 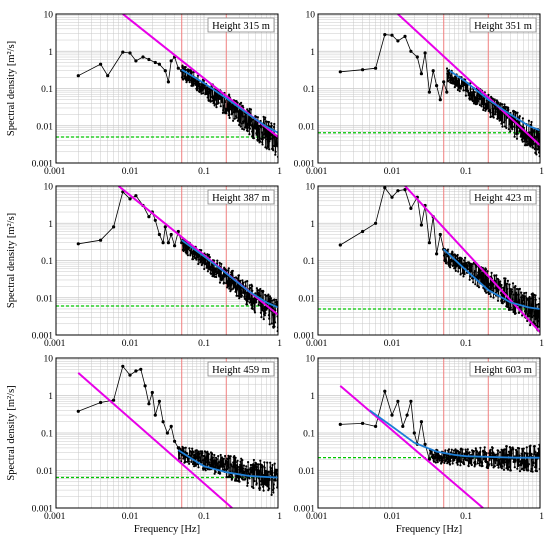 I want to click on y-tick-label: 0.01, so click(x=306, y=472).